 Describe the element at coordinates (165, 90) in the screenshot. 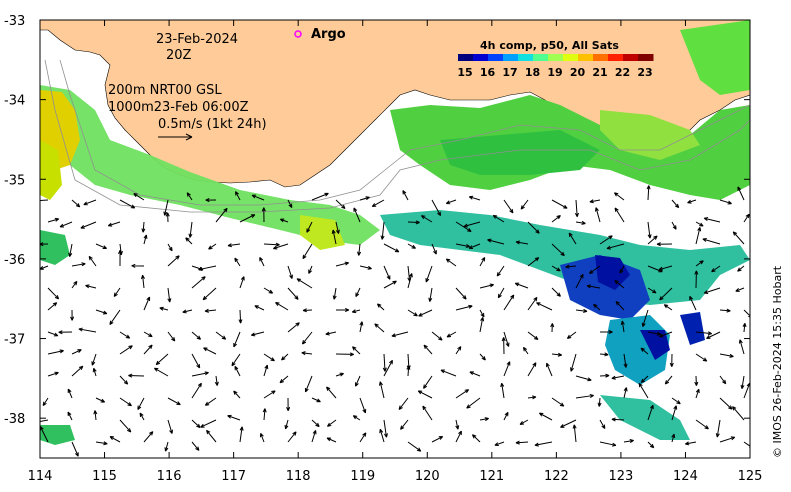

I see `model-line-1: 200m NRT00 GSL` at that location.